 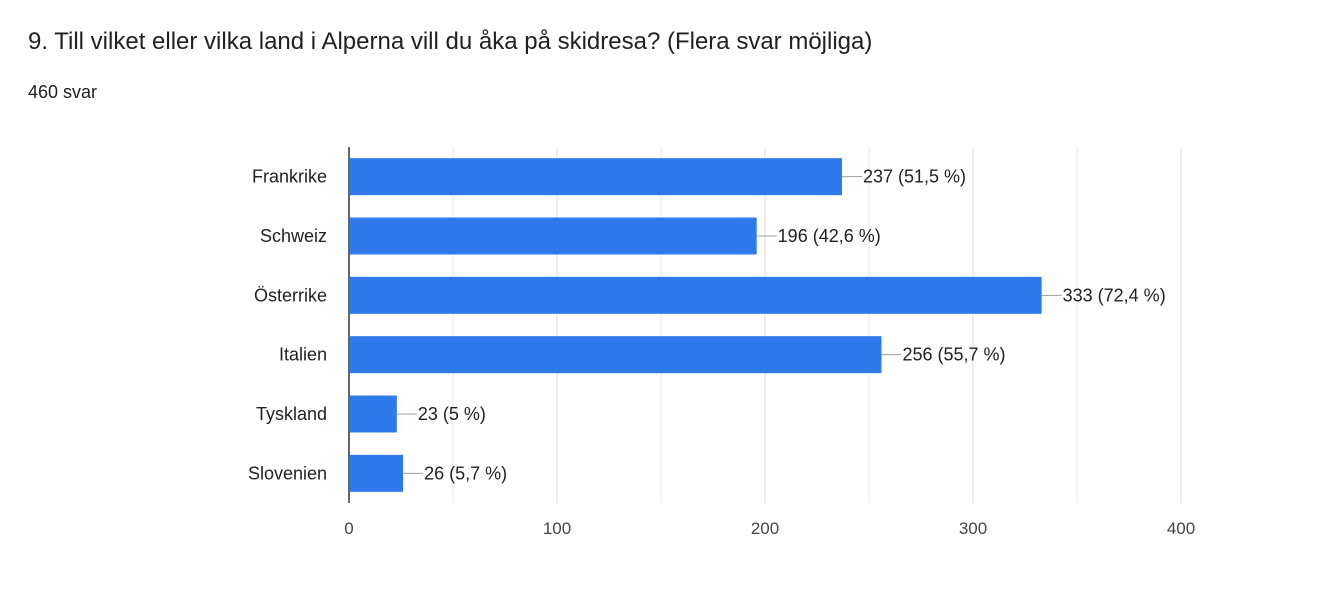 What do you see at coordinates (616, 355) in the screenshot?
I see `bar-italien` at bounding box center [616, 355].